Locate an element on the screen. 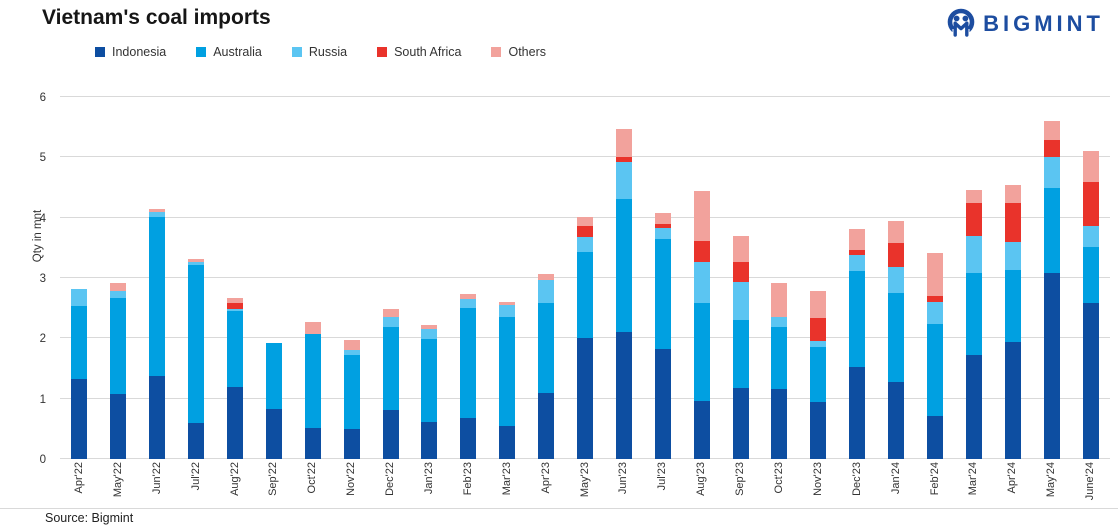 Image resolution: width=1118 pixels, height=532 pixels. bar-slot-Feb'24 is located at coordinates (935, 278).